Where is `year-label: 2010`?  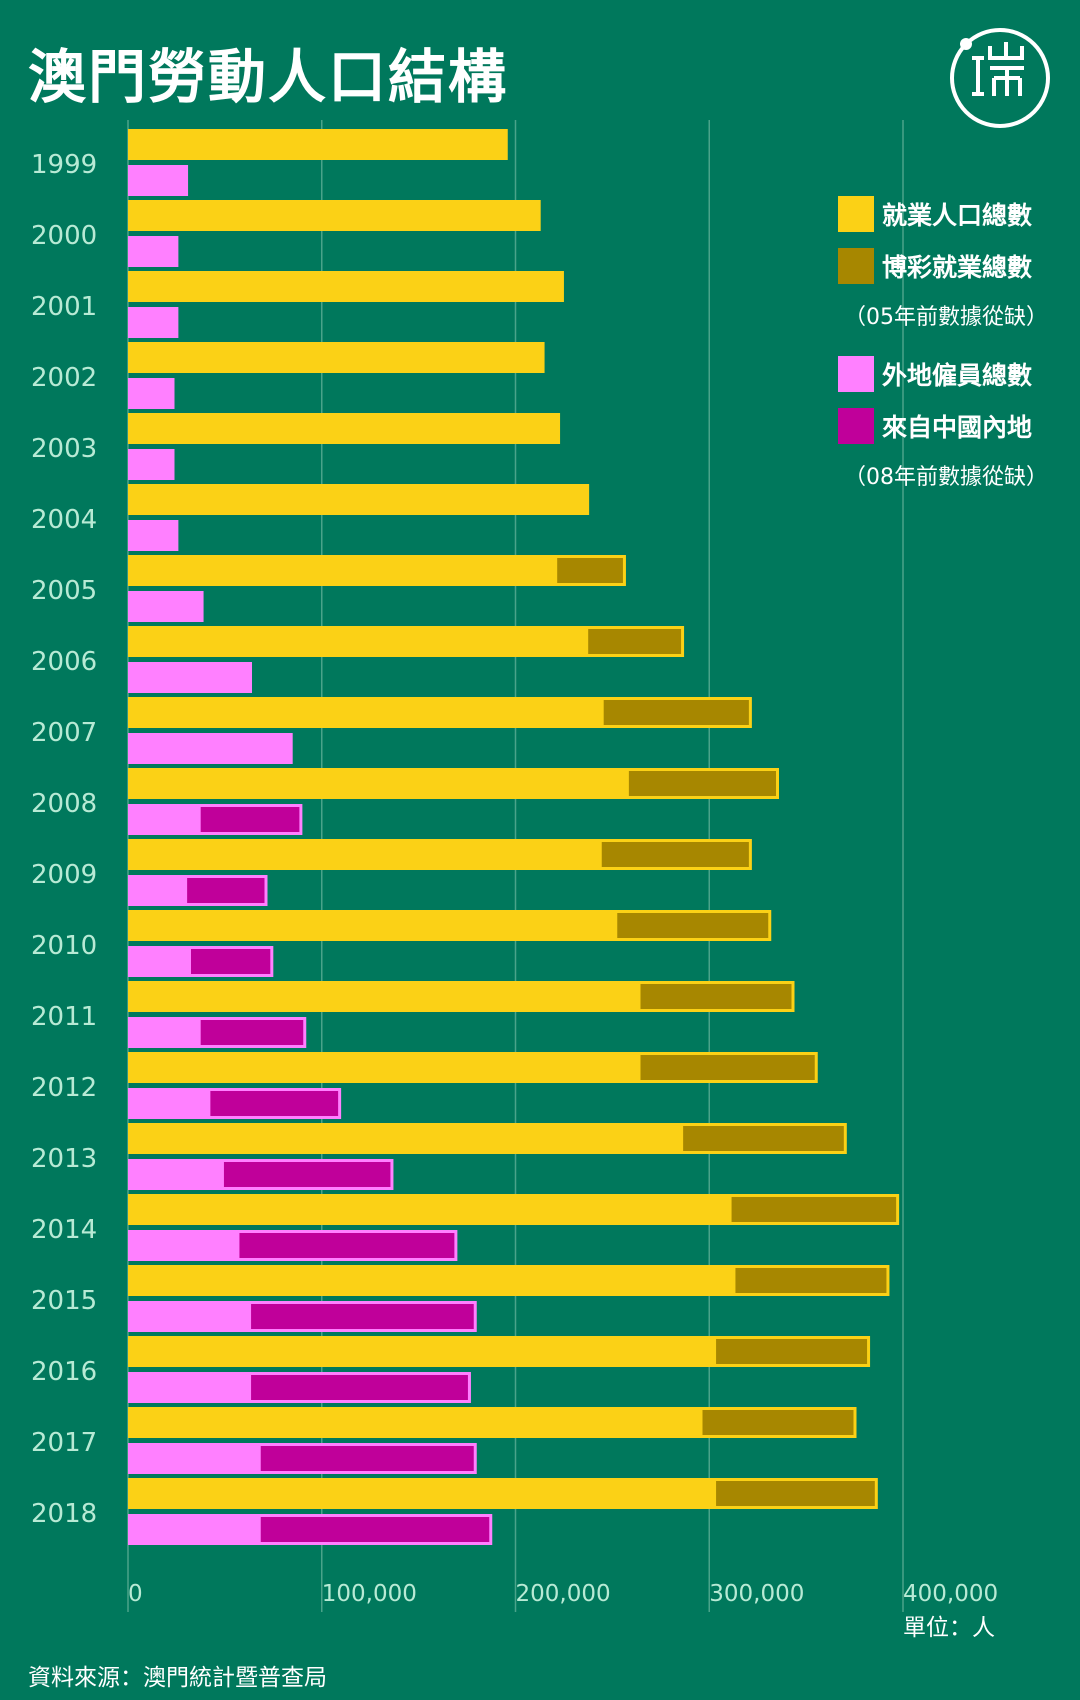 year-label: 2010 is located at coordinates (64, 946).